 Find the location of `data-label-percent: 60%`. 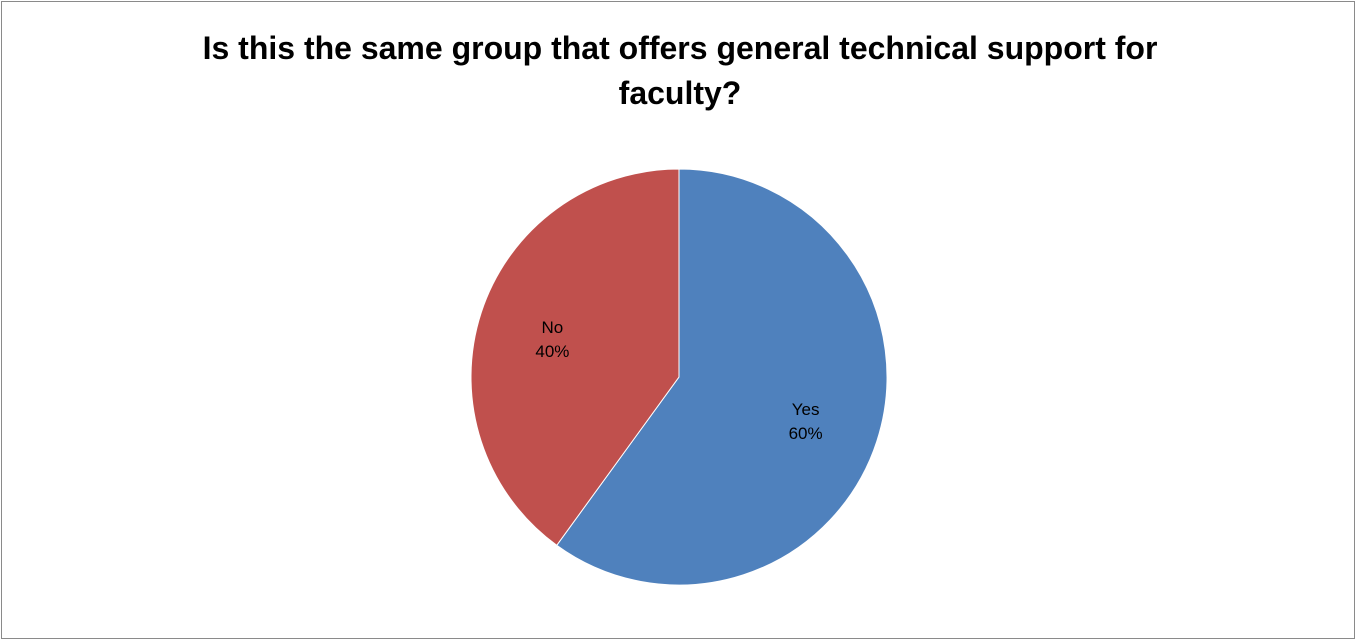

data-label-percent: 60% is located at coordinates (806, 433).